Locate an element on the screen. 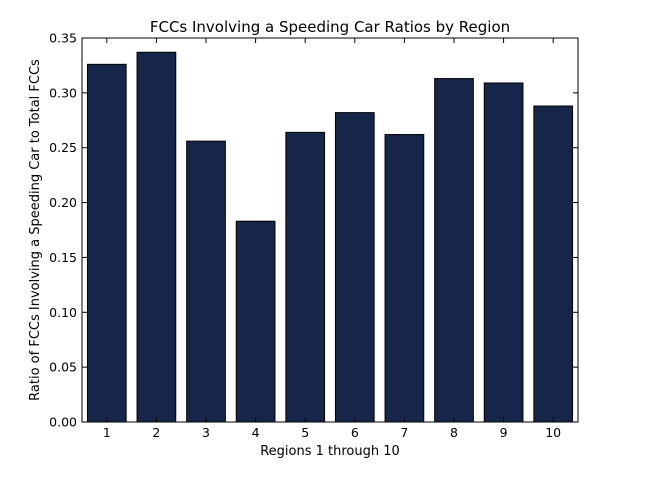 The width and height of the screenshot is (649, 493). x-tick-label: 7 is located at coordinates (404, 432).